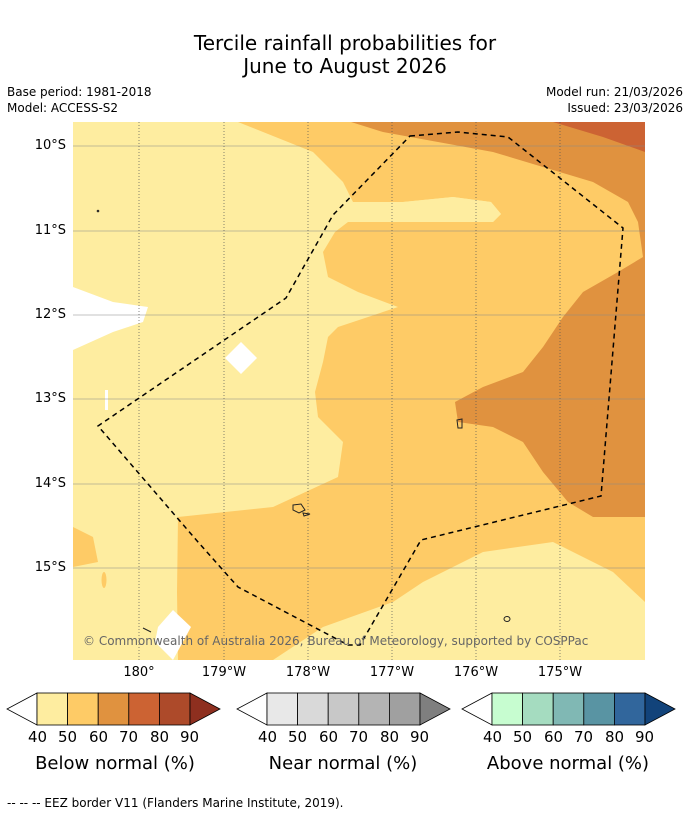 The height and width of the screenshot is (816, 690). Describe the element at coordinates (50, 483) in the screenshot. I see `lat-label-14s: 14°S` at that location.